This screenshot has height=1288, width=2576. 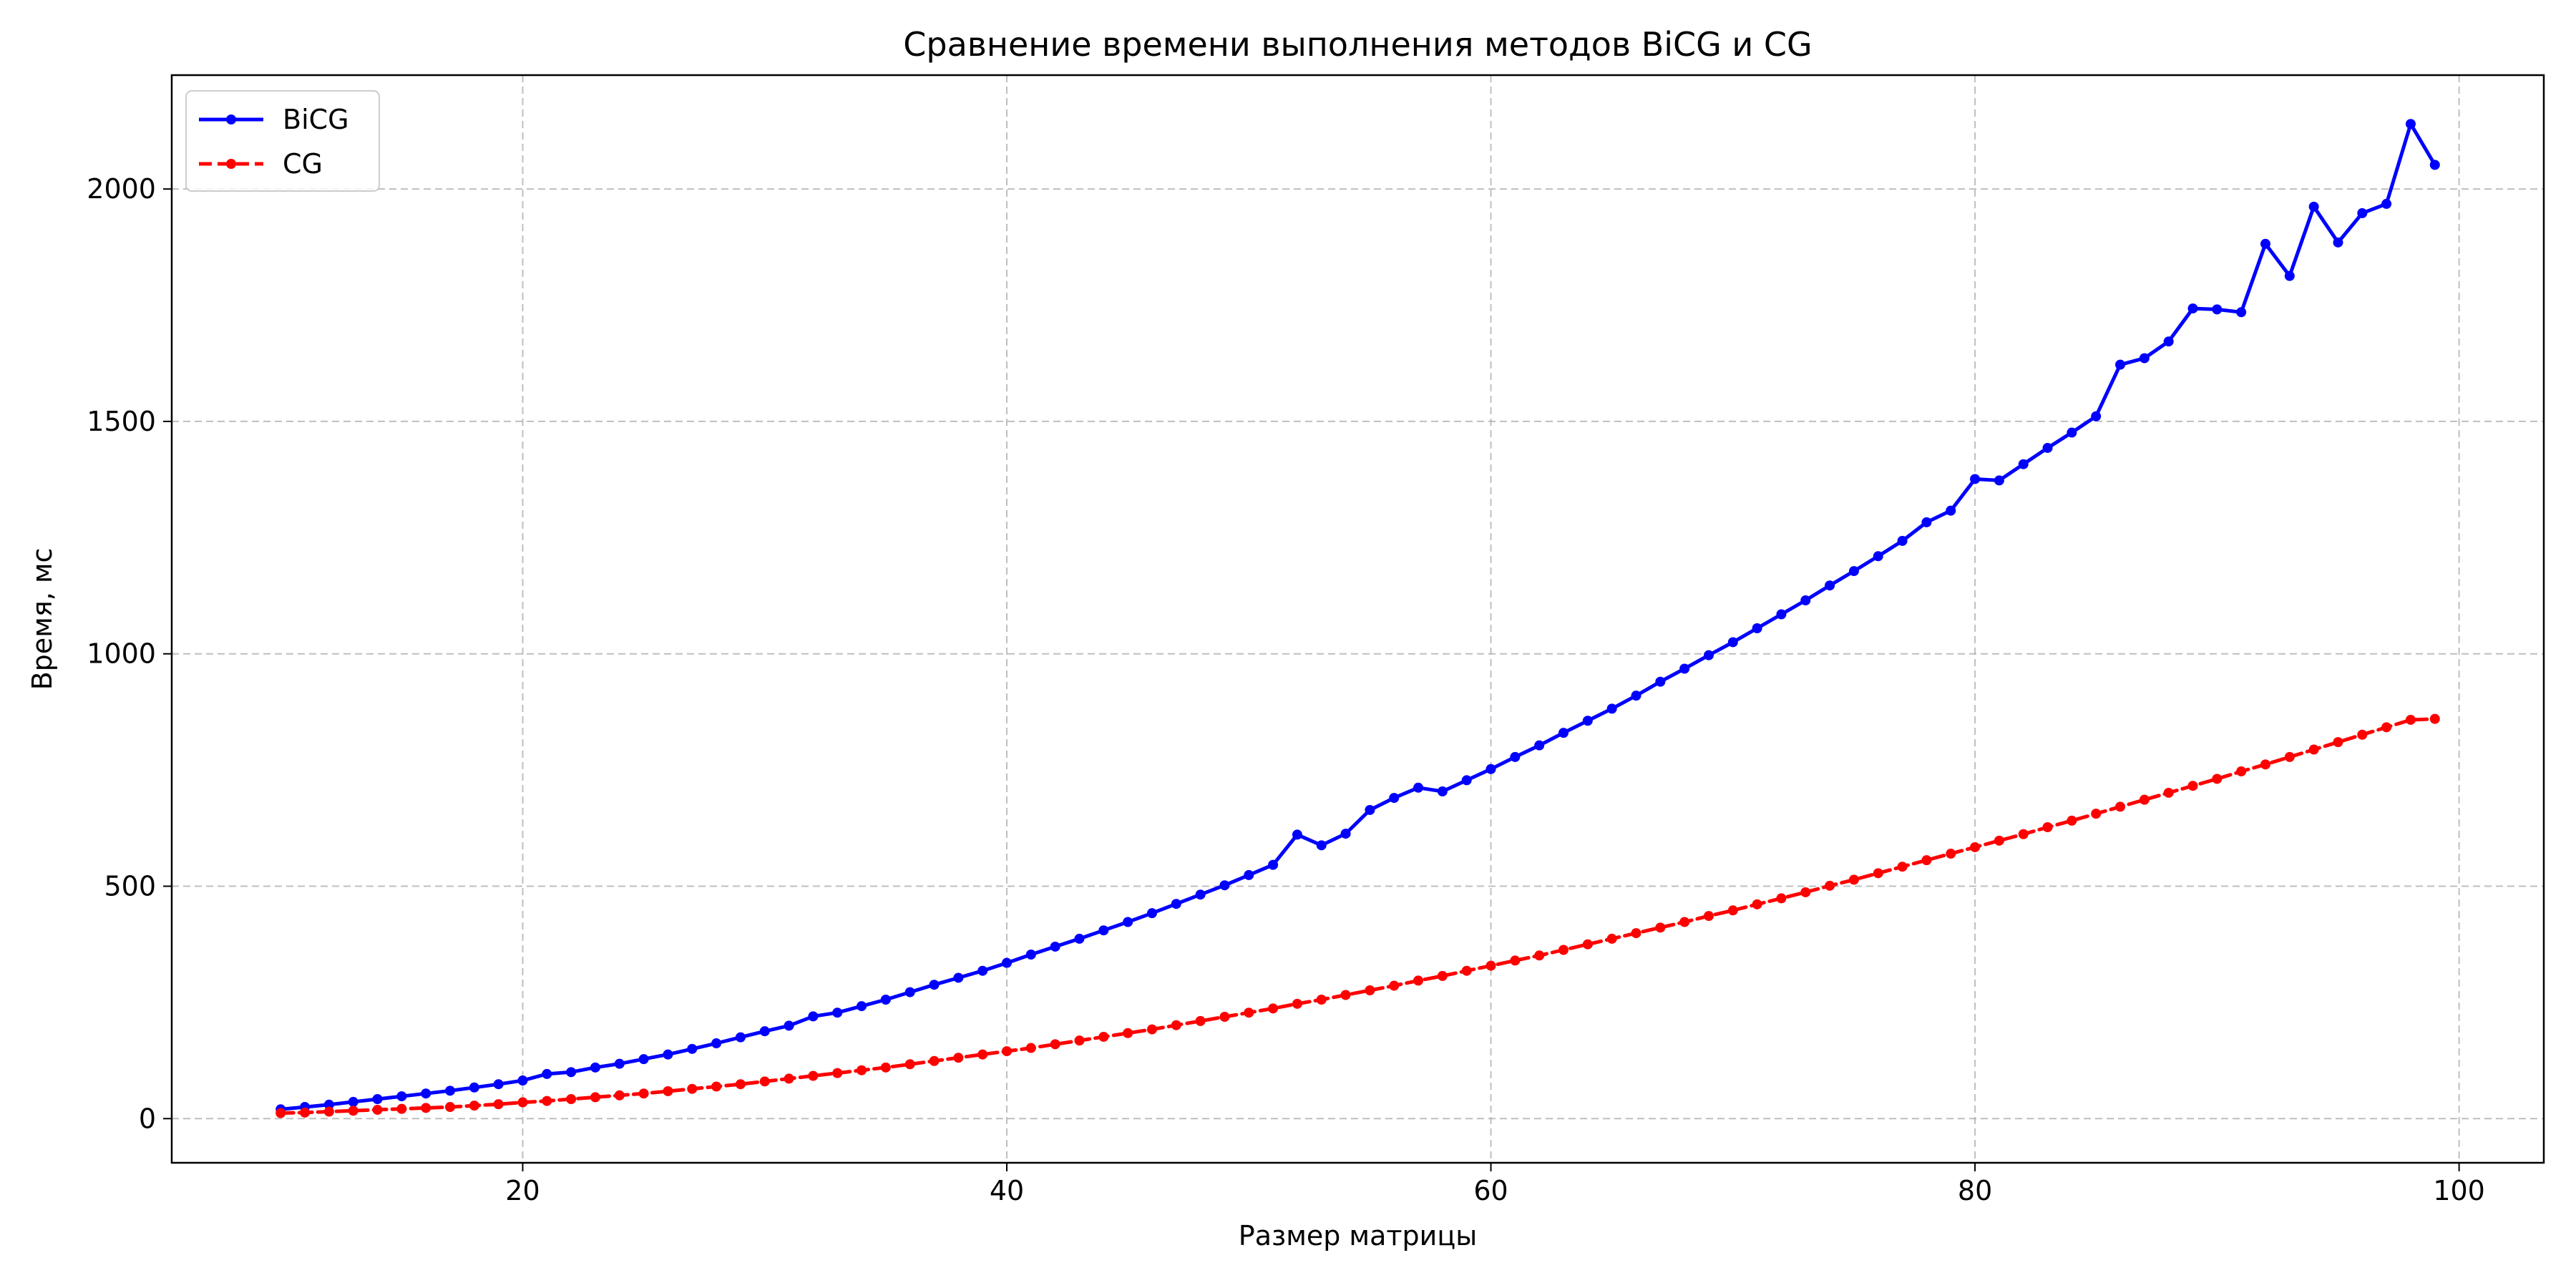 What do you see at coordinates (303, 164) in the screenshot?
I see `legend-label-cg: CG` at bounding box center [303, 164].